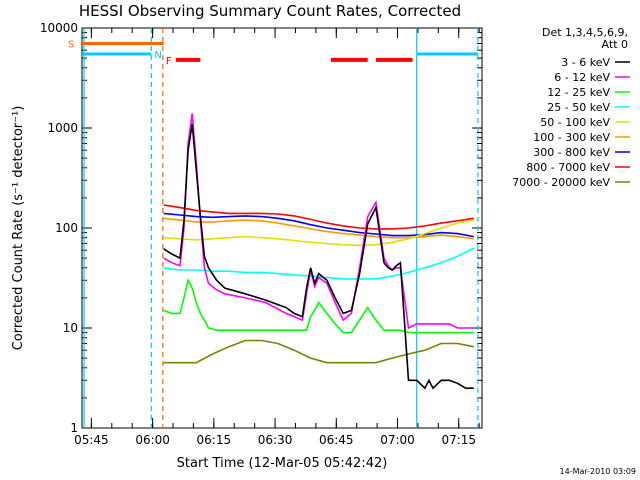  Describe the element at coordinates (578, 92) in the screenshot. I see `legend-entry-label: 12 - 25 keV` at that location.